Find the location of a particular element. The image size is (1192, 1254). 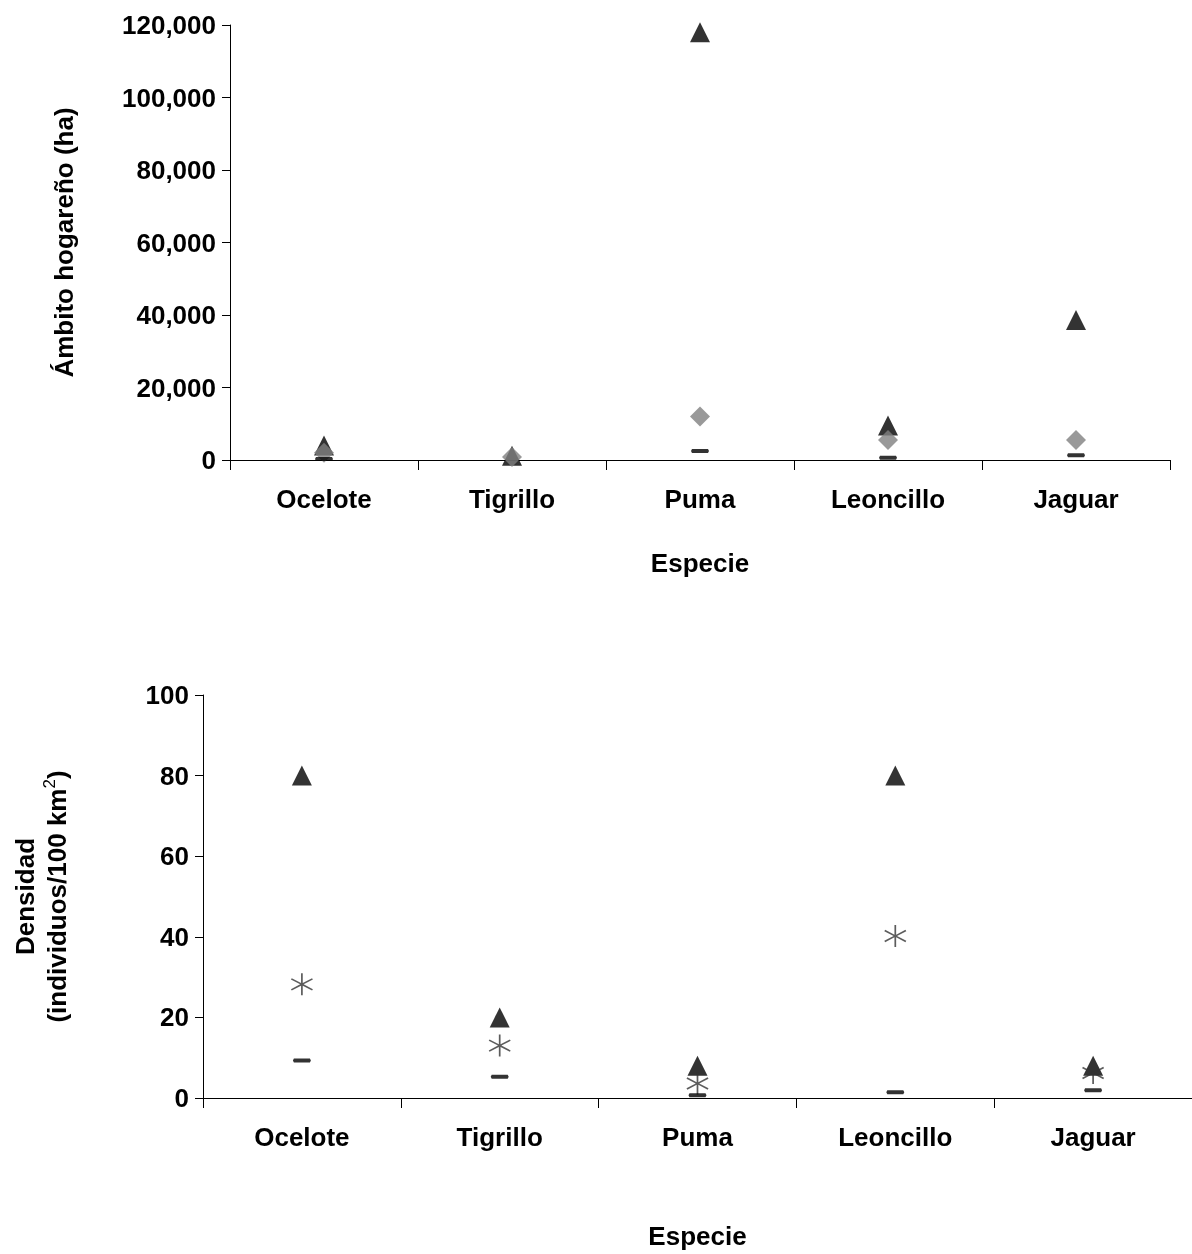

y-tick-label: 40 is located at coordinates (174, 936).